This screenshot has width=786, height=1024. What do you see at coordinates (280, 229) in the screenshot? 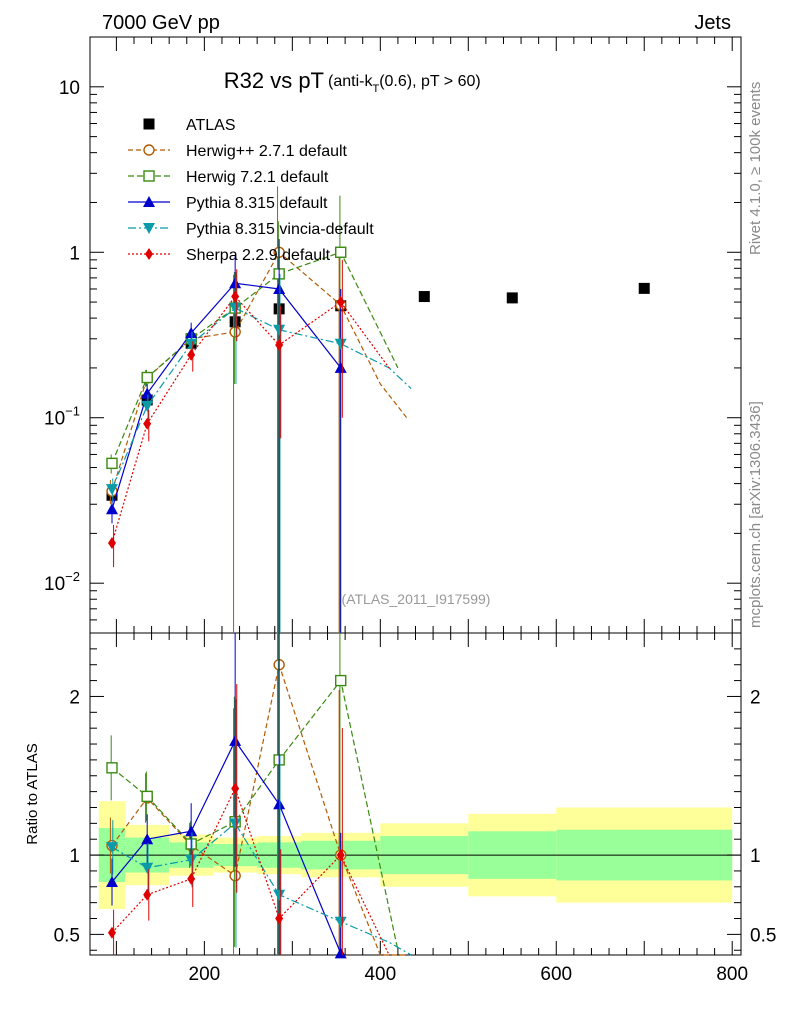
I see `legend-label-3: Pythia 8.315 vincia-default` at bounding box center [280, 229].